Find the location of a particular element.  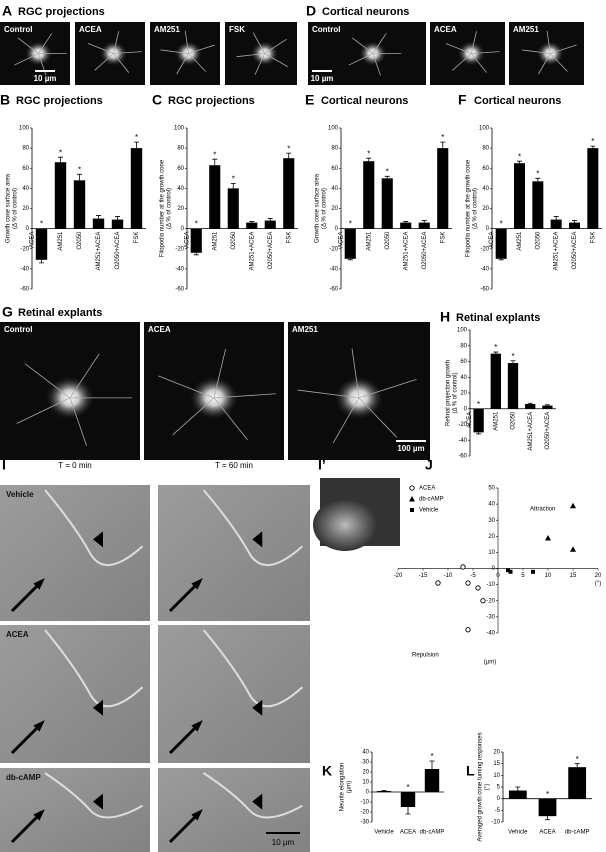

y-axis-label: (°) is located at coordinates (488, 787).